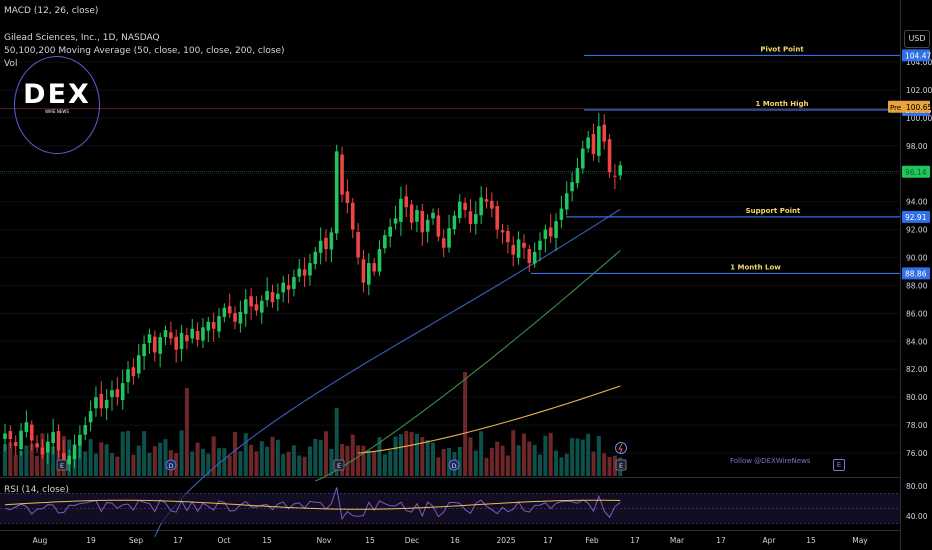 This screenshot has width=932, height=550. What do you see at coordinates (412, 540) in the screenshot?
I see `x-tick-label: Dec` at bounding box center [412, 540].